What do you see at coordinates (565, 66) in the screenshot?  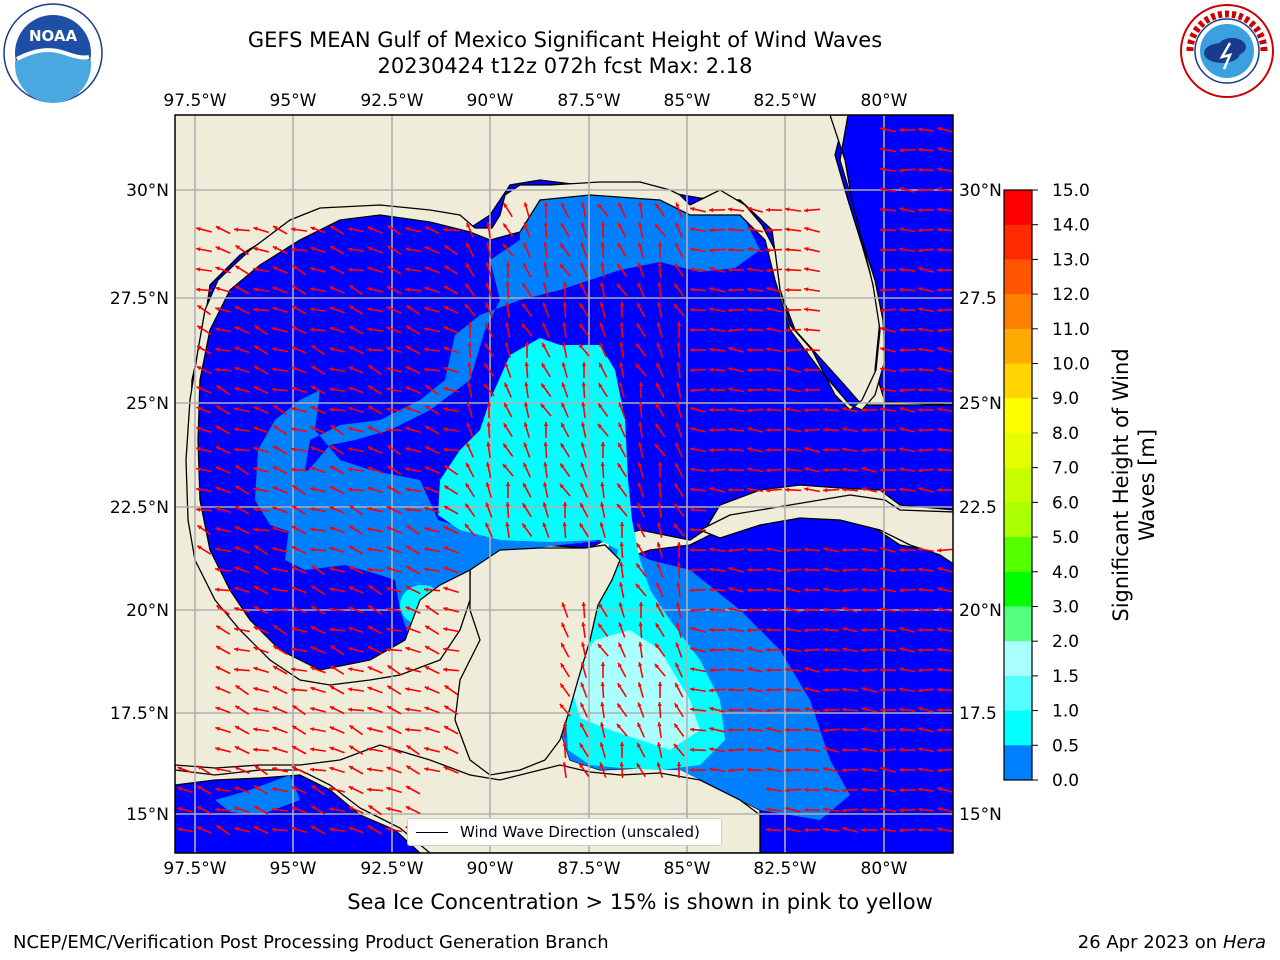 I see `chart-subtitle: 20230424 t12z 072h fcst Max: 2.18` at bounding box center [565, 66].